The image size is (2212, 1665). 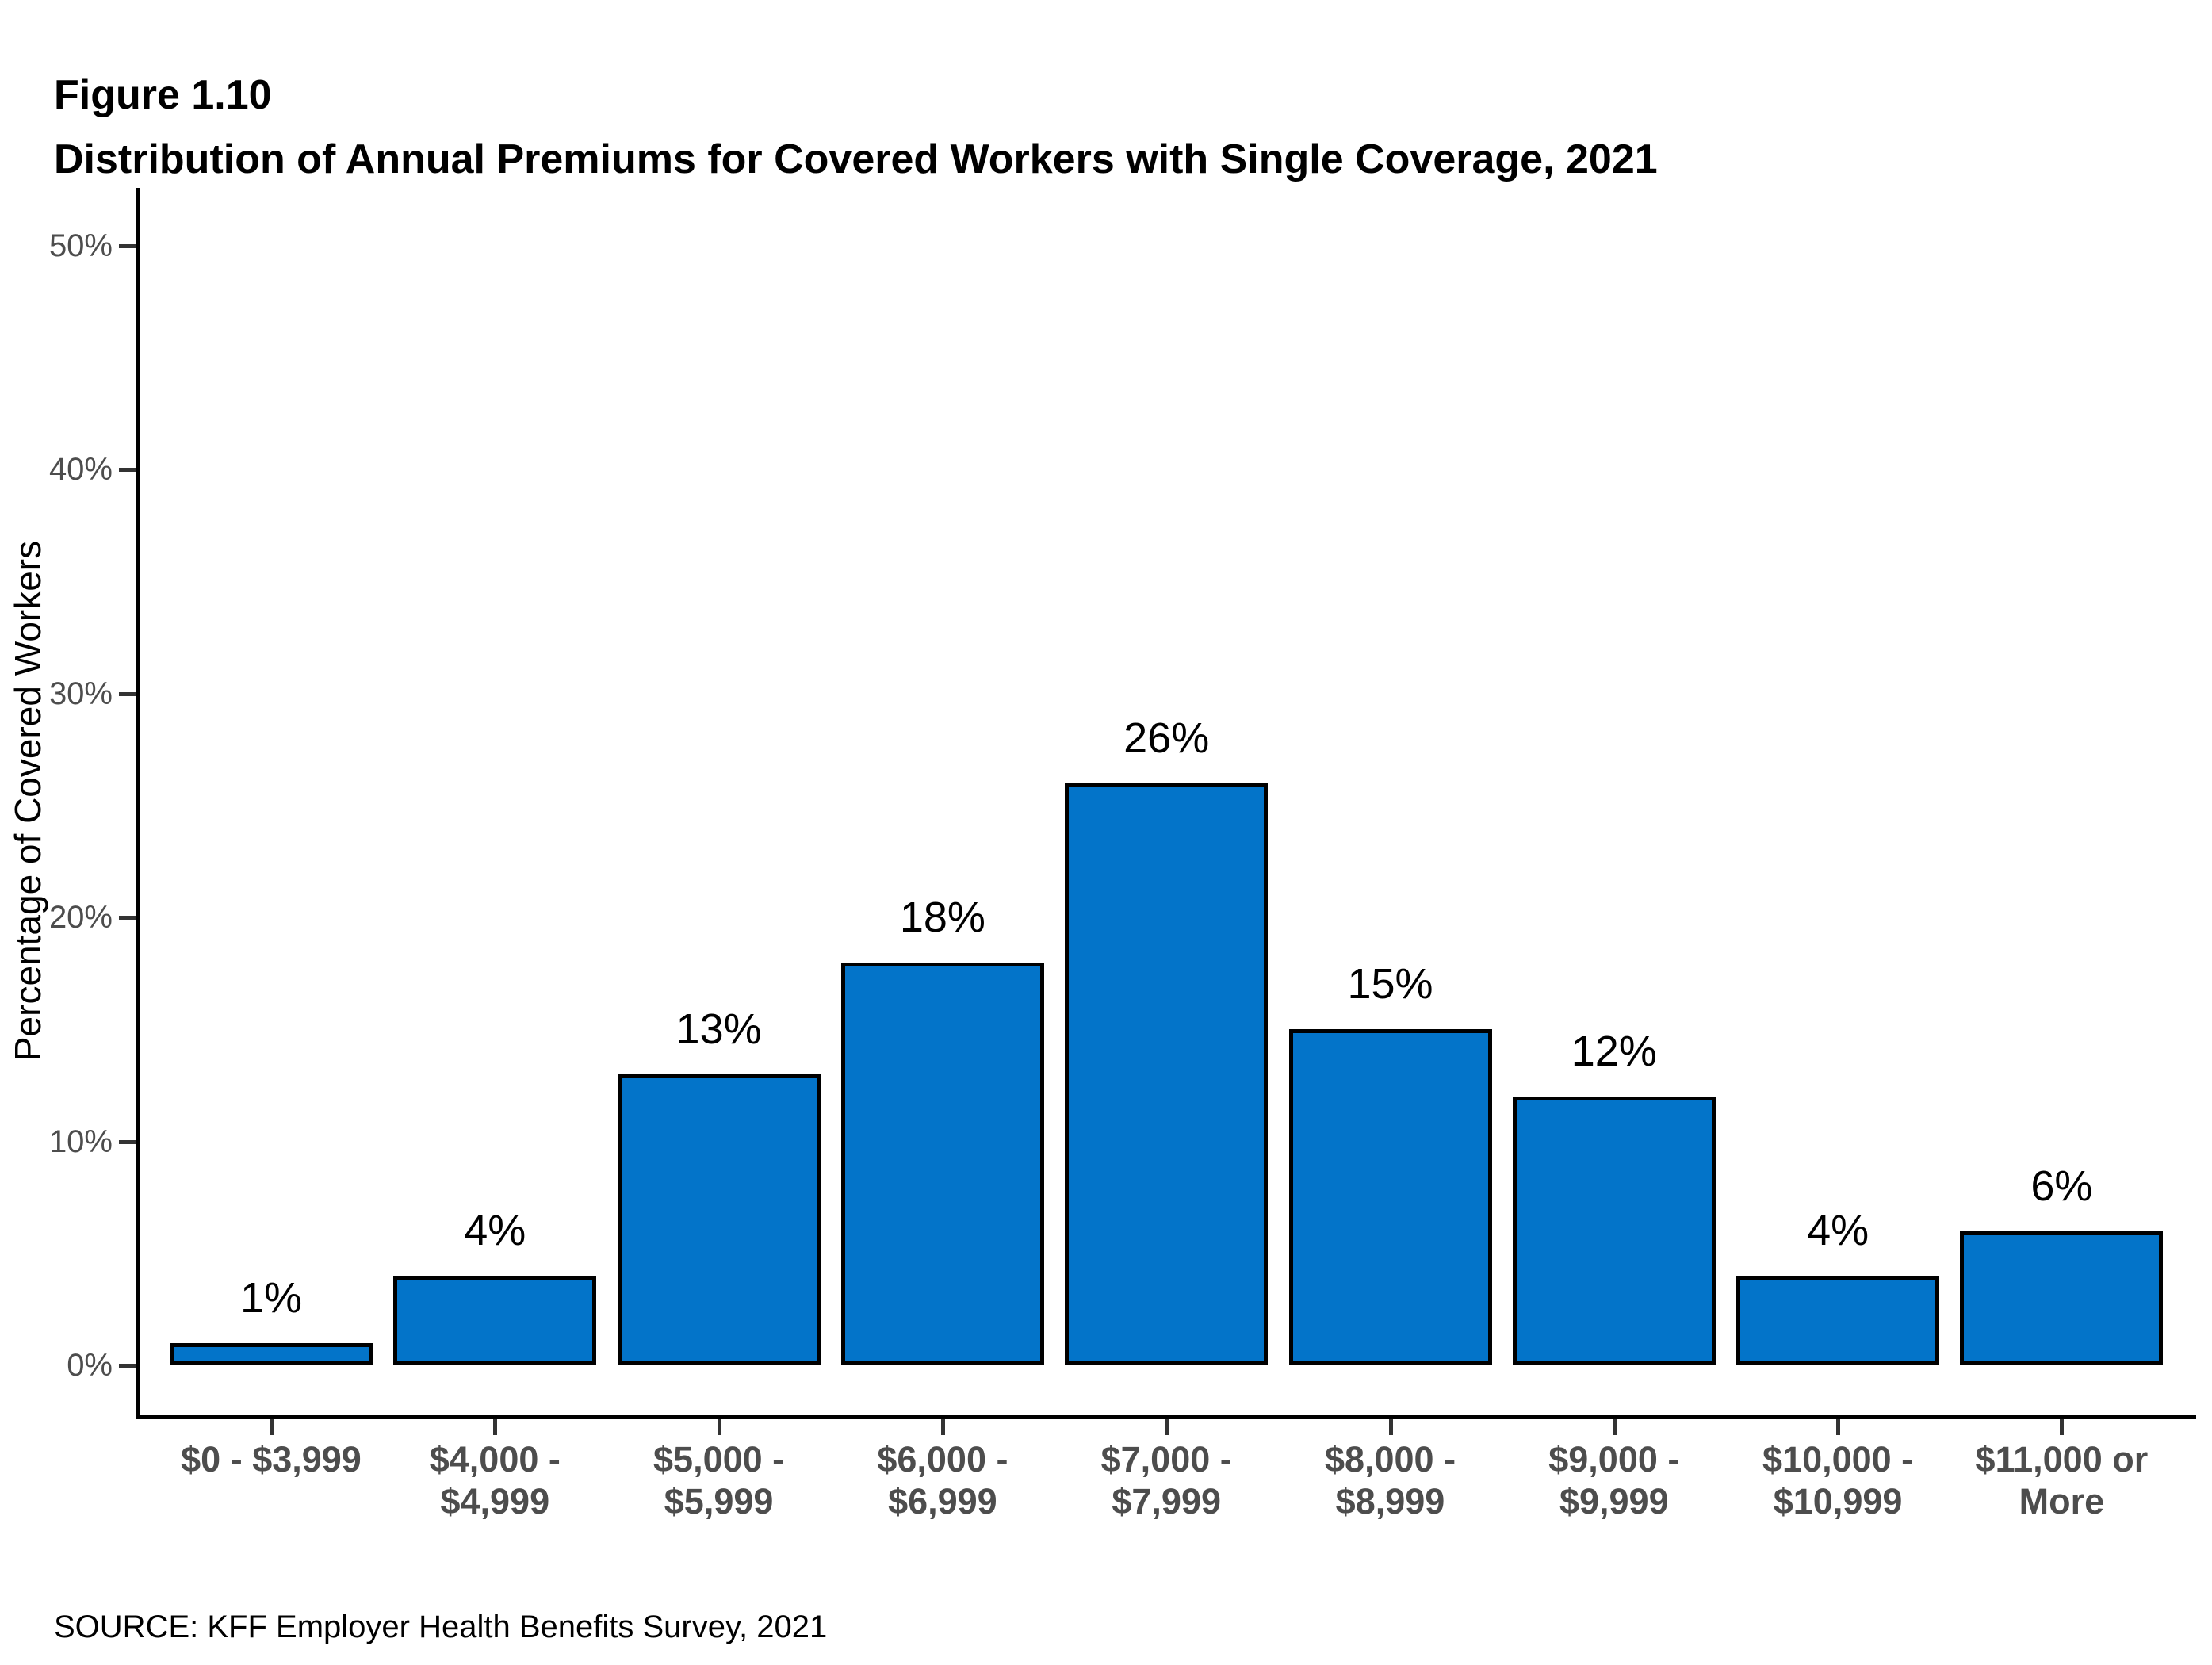 What do you see at coordinates (1838, 1459) in the screenshot?
I see `x-tick-label-line: $10,000 -` at bounding box center [1838, 1459].